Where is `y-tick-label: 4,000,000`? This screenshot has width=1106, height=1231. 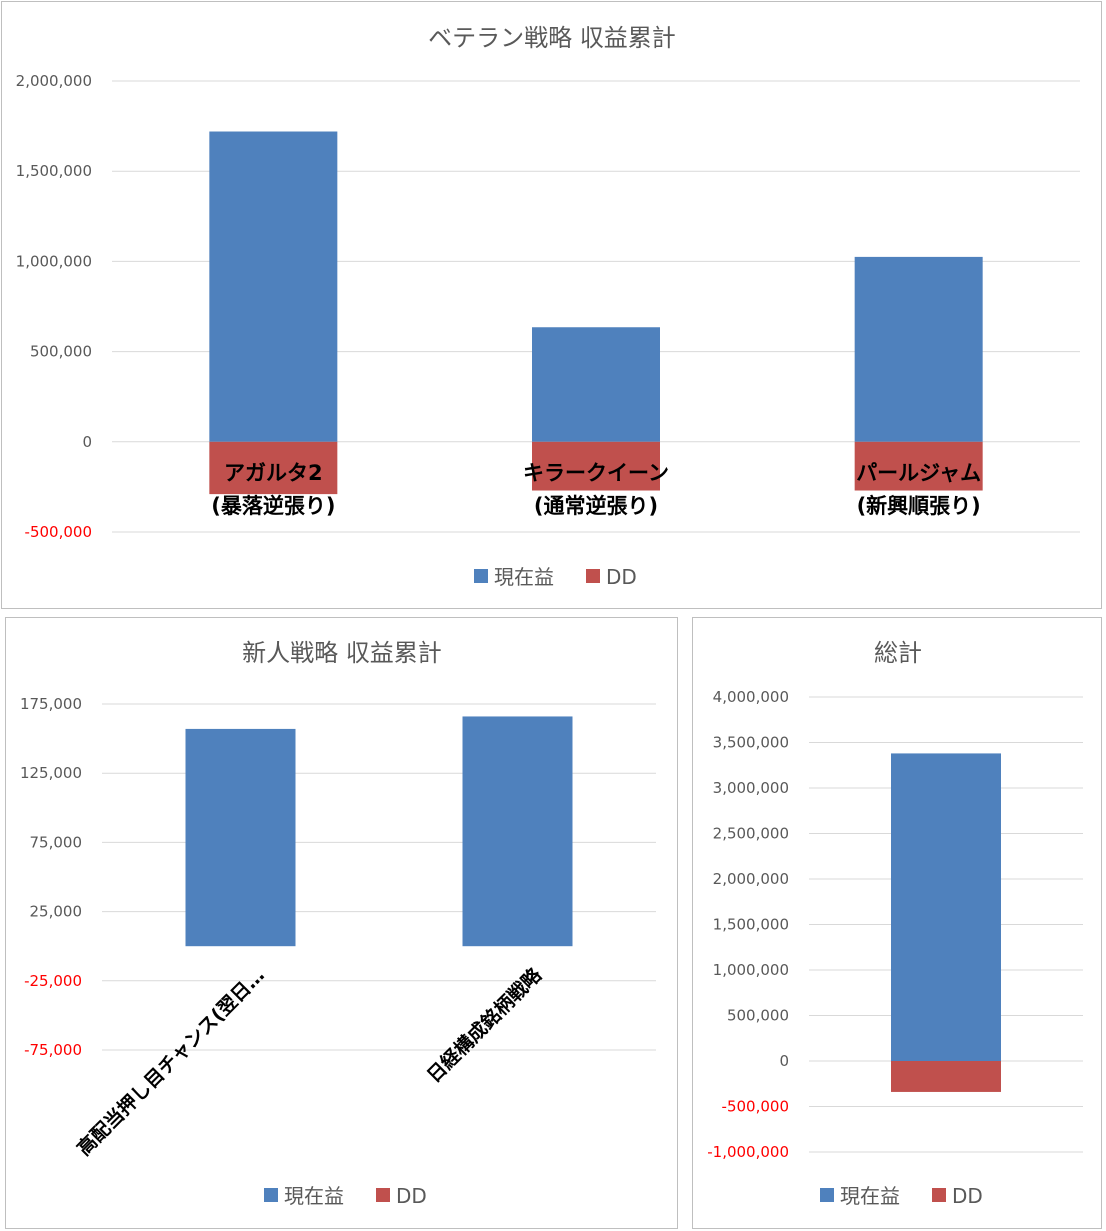 y-tick-label: 4,000,000 is located at coordinates (751, 697).